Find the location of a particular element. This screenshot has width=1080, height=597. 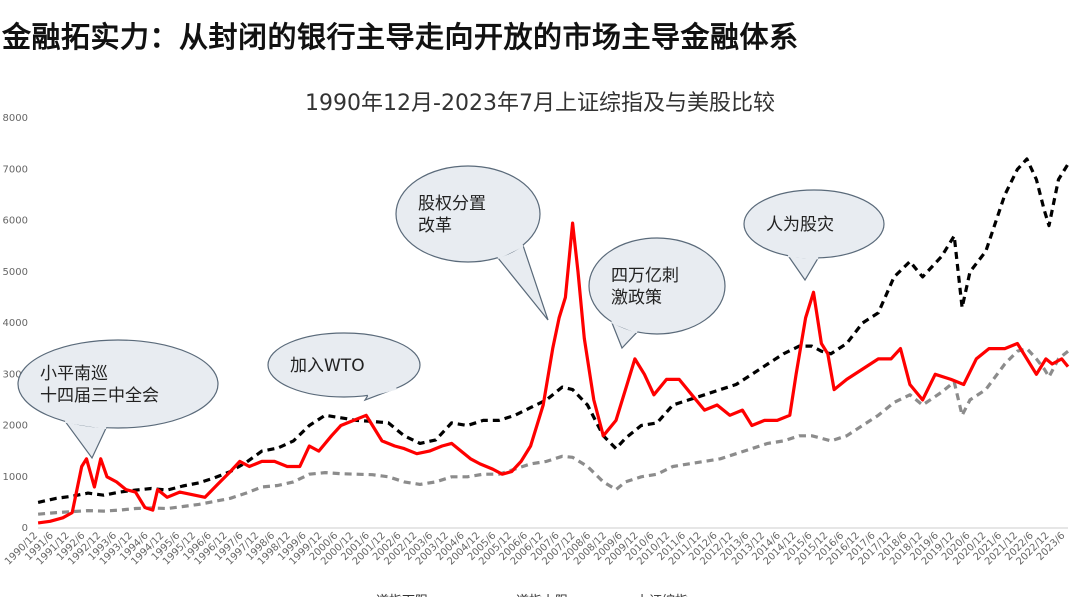

y-tick-label: 2000 is located at coordinates (15, 426).